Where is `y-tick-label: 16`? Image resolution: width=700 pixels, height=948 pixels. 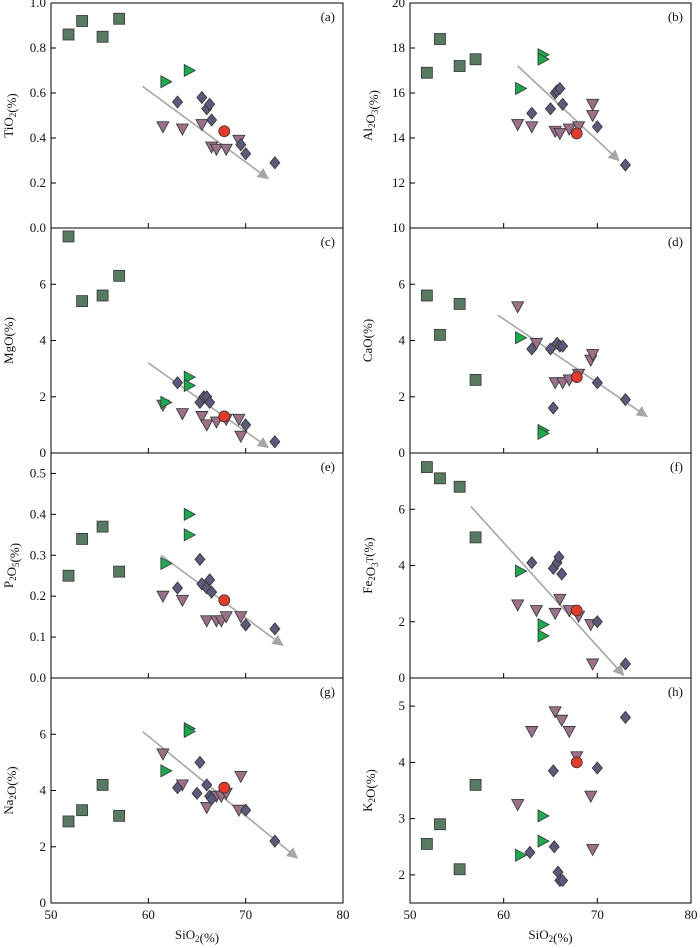
y-tick-label: 16 is located at coordinates (399, 92).